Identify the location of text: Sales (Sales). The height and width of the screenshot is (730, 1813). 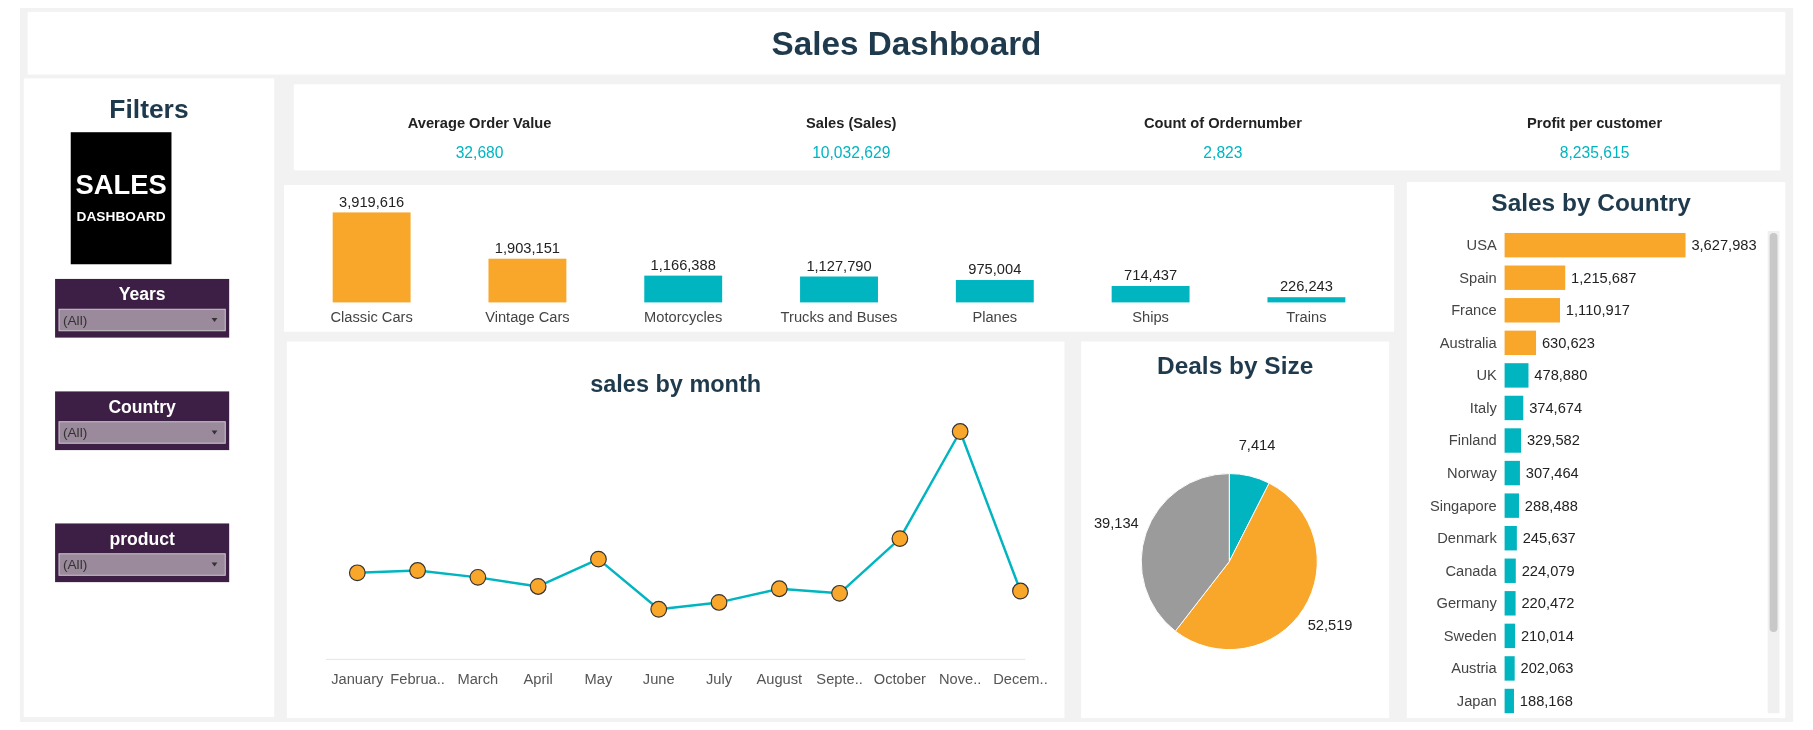
(851, 123).